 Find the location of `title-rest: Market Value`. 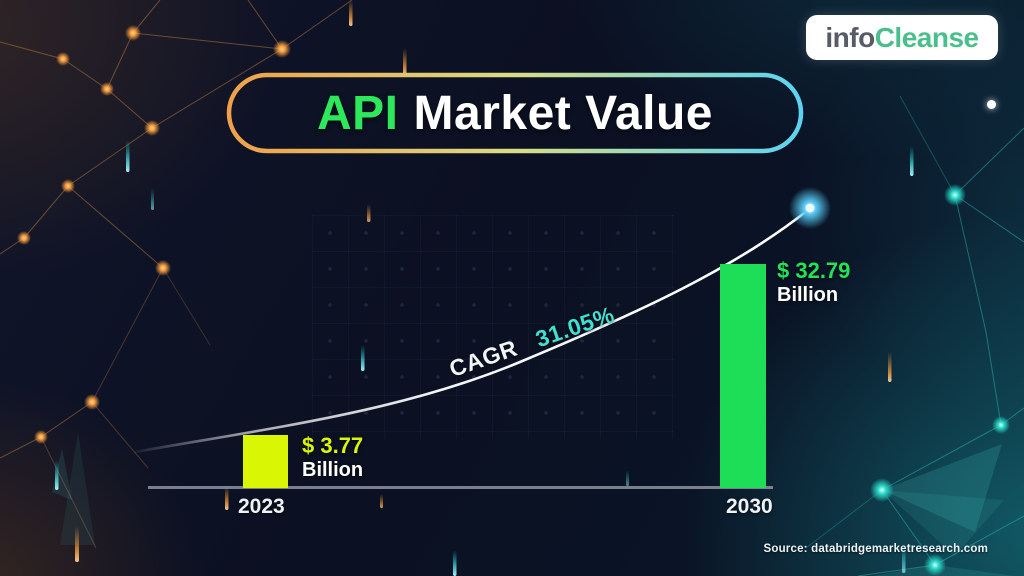

title-rest: Market Value is located at coordinates (563, 113).